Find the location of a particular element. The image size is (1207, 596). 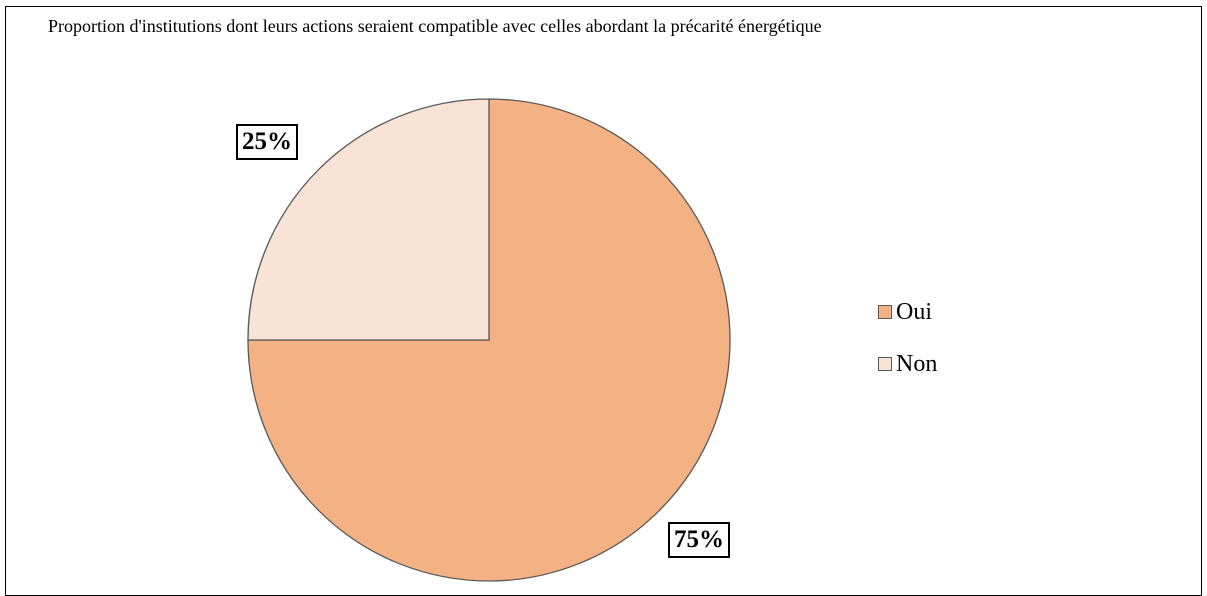

legend: Oui Non is located at coordinates (907, 338).